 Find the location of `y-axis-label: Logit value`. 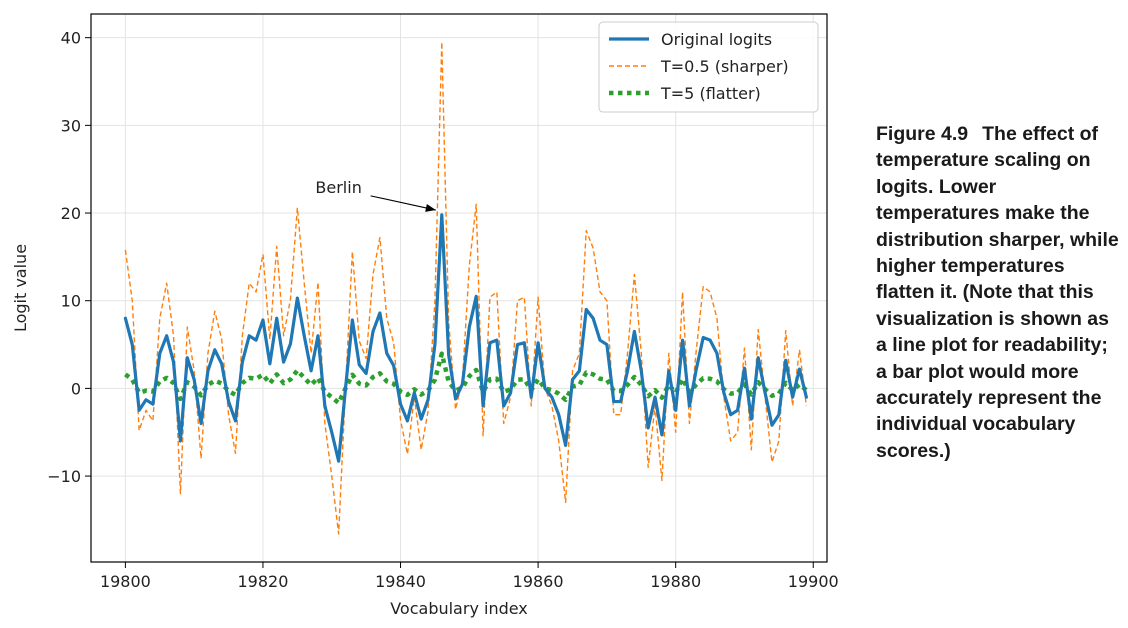

y-axis-label: Logit value is located at coordinates (20, 288).